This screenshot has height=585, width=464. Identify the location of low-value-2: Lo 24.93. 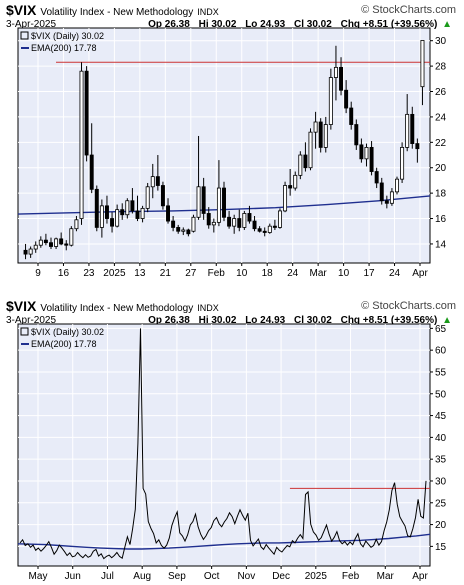
(265, 320).